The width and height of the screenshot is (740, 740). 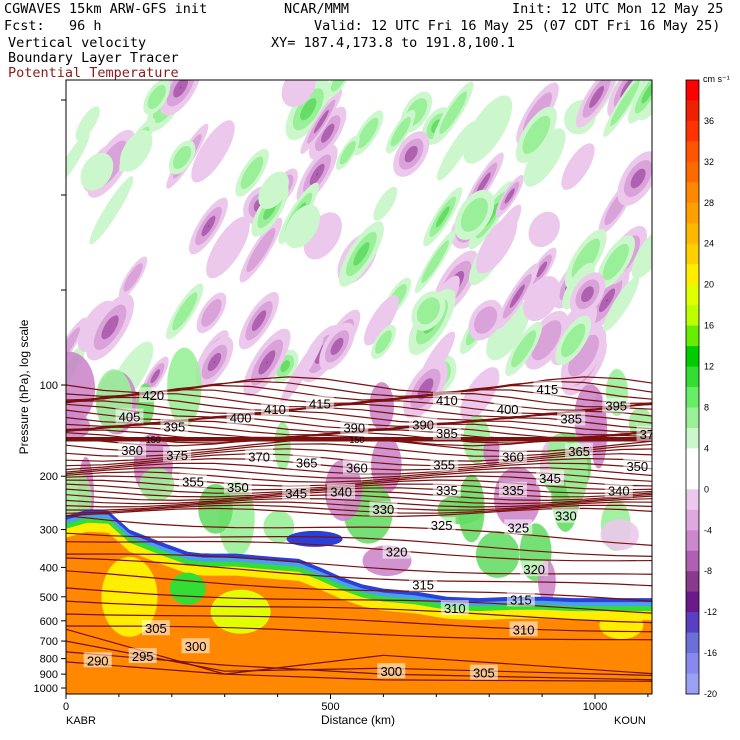 What do you see at coordinates (66, 707) in the screenshot?
I see `x-tick-label: 0` at bounding box center [66, 707].